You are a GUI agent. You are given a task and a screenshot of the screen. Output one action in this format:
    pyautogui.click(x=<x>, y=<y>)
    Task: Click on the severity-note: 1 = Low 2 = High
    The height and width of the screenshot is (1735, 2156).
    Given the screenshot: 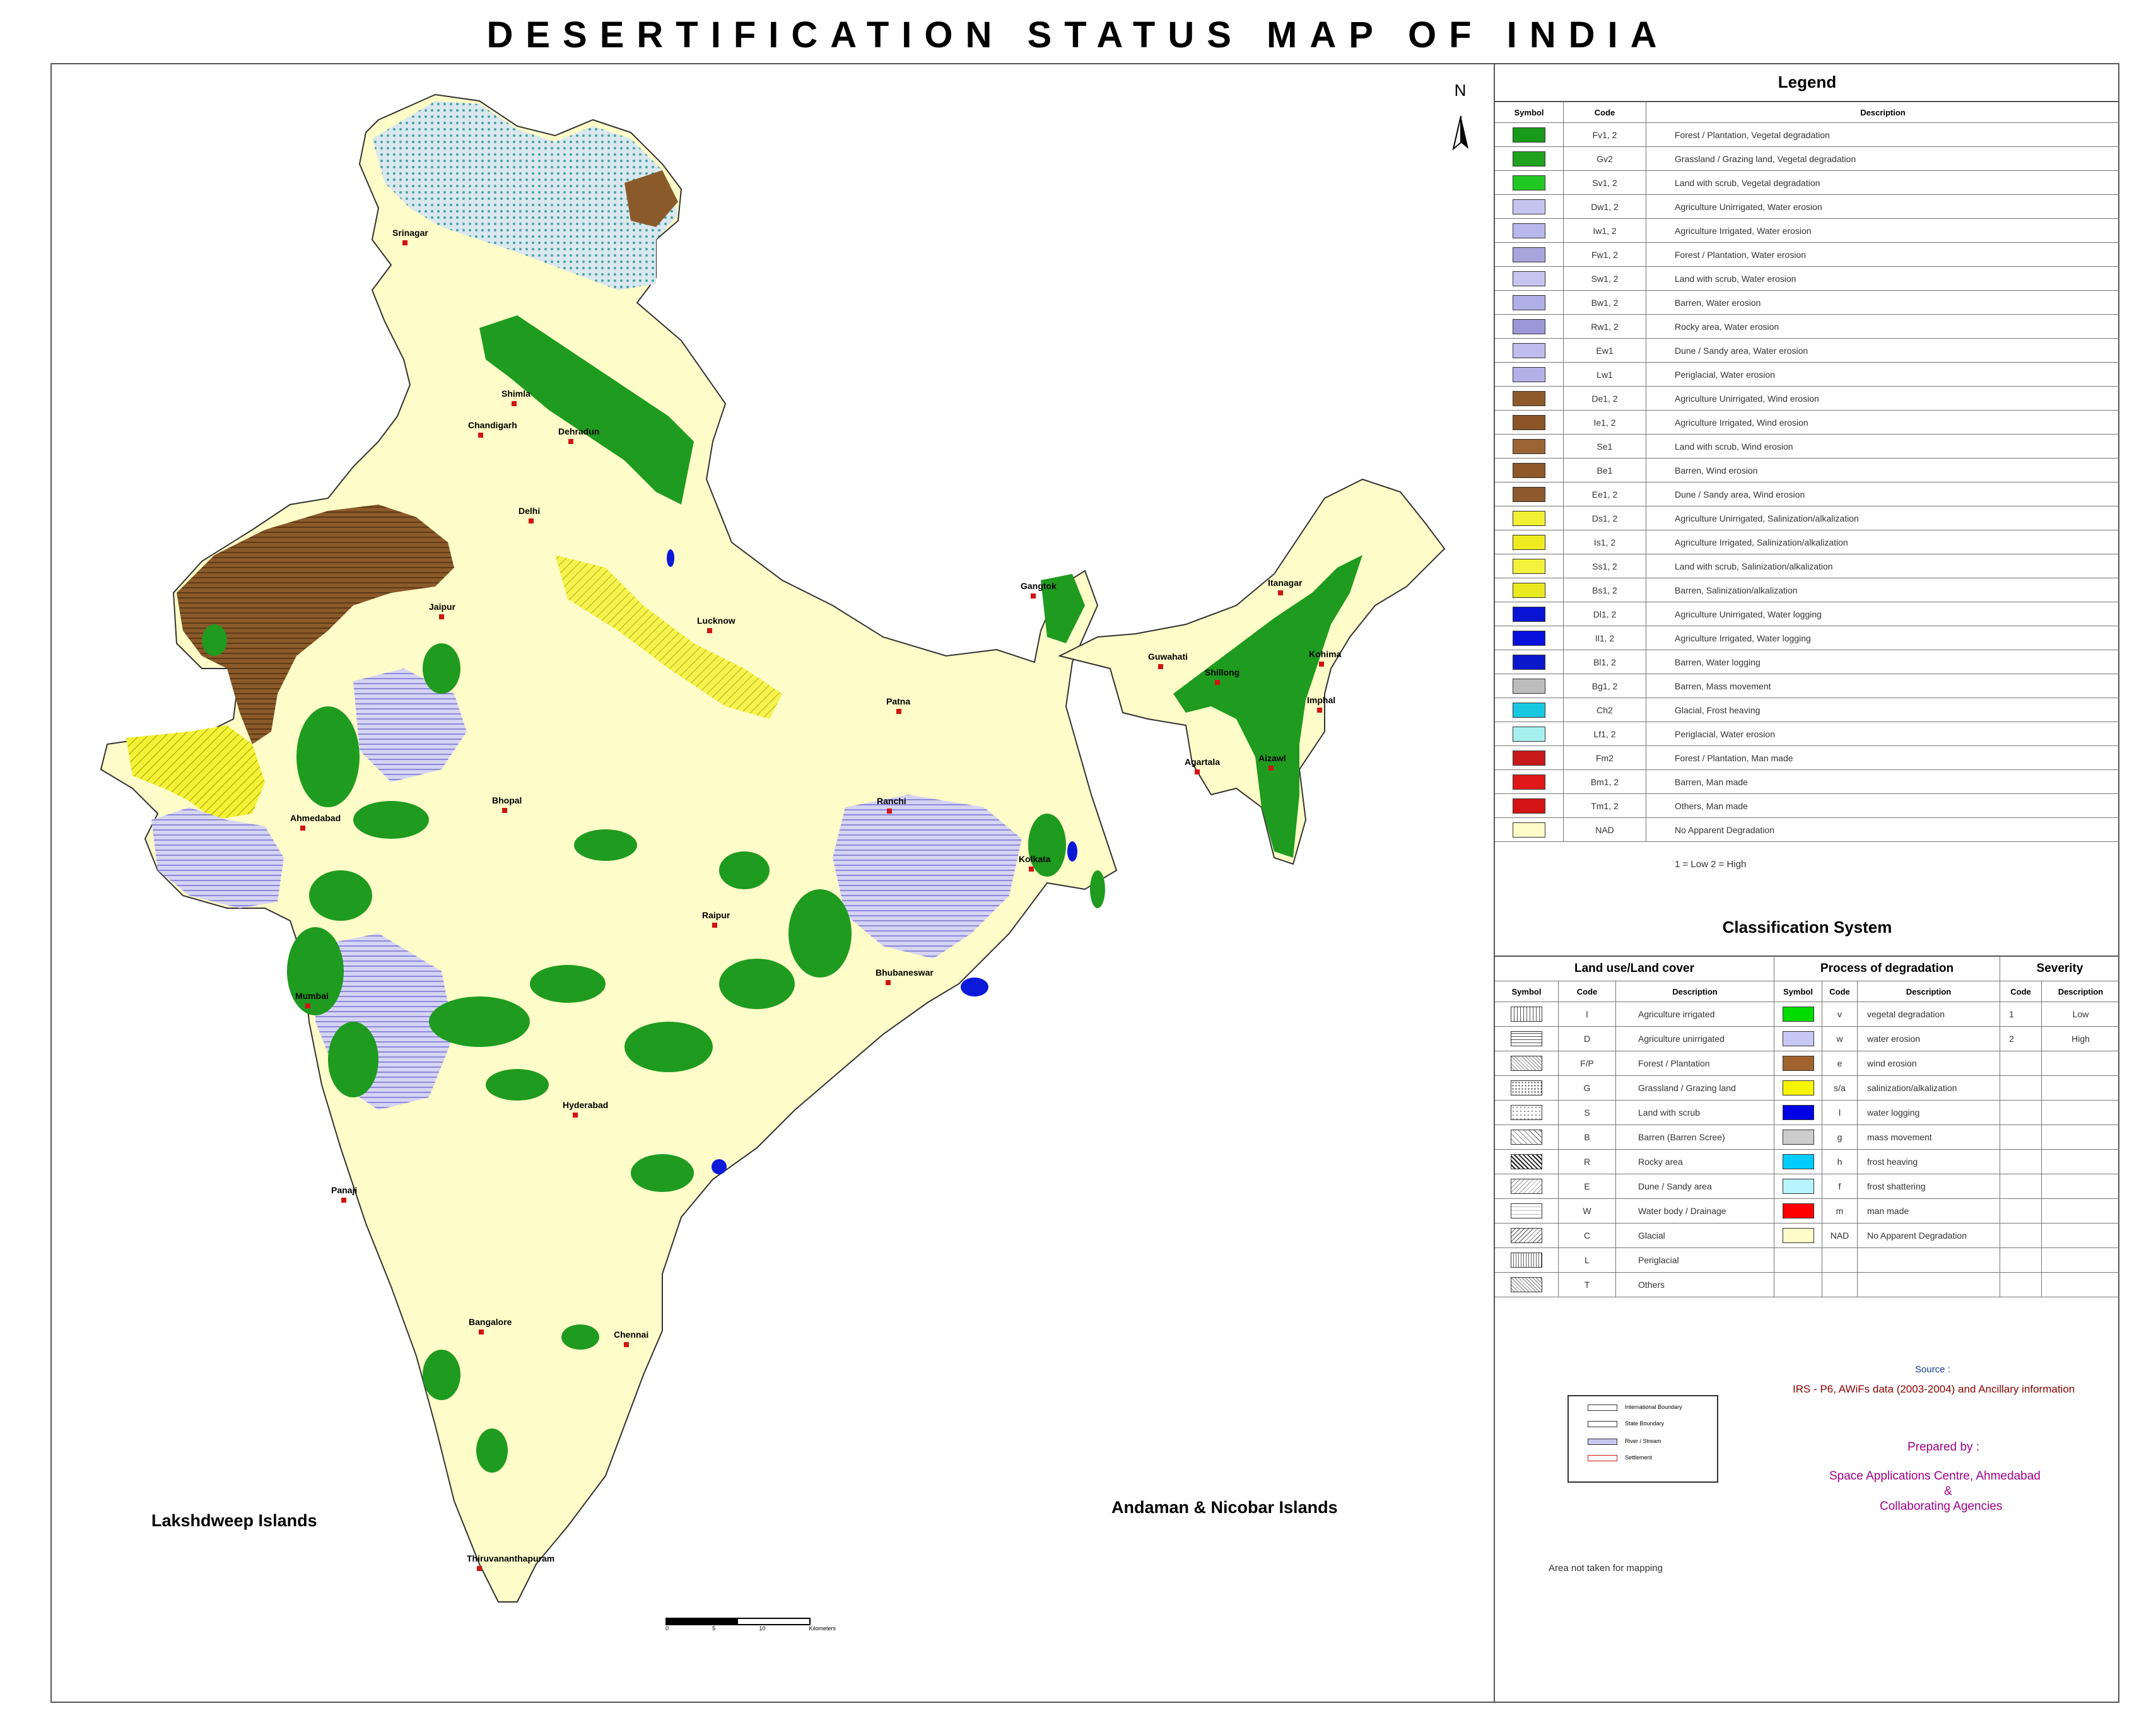 What is the action you would take?
    pyautogui.click(x=1711, y=864)
    